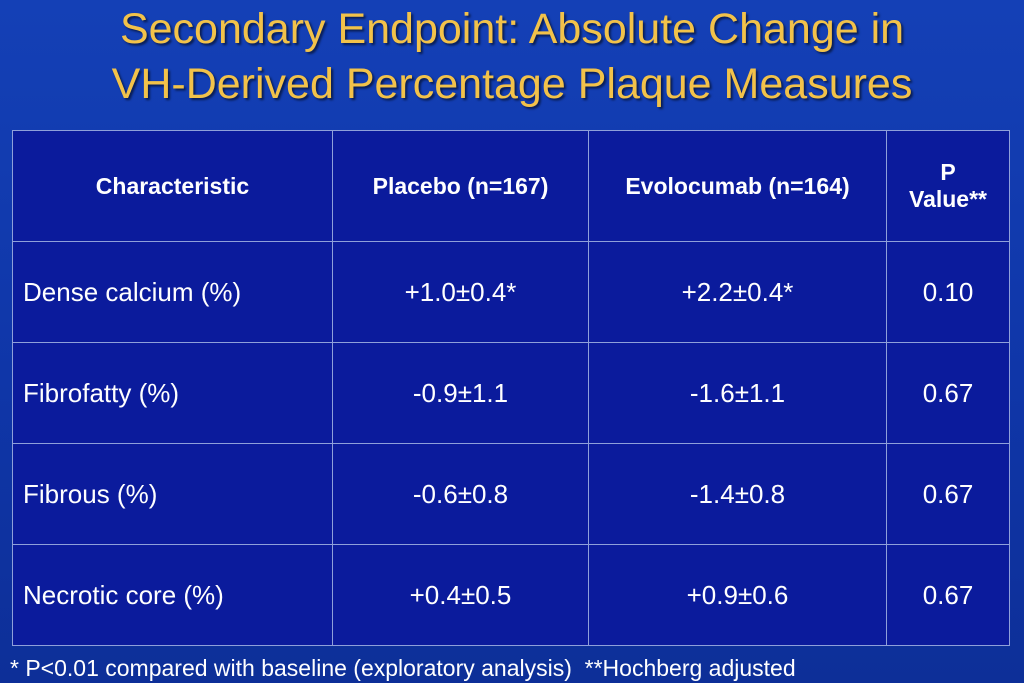 This screenshot has height=683, width=1024. What do you see at coordinates (948, 172) in the screenshot?
I see `header-p-value-line-1: P` at bounding box center [948, 172].